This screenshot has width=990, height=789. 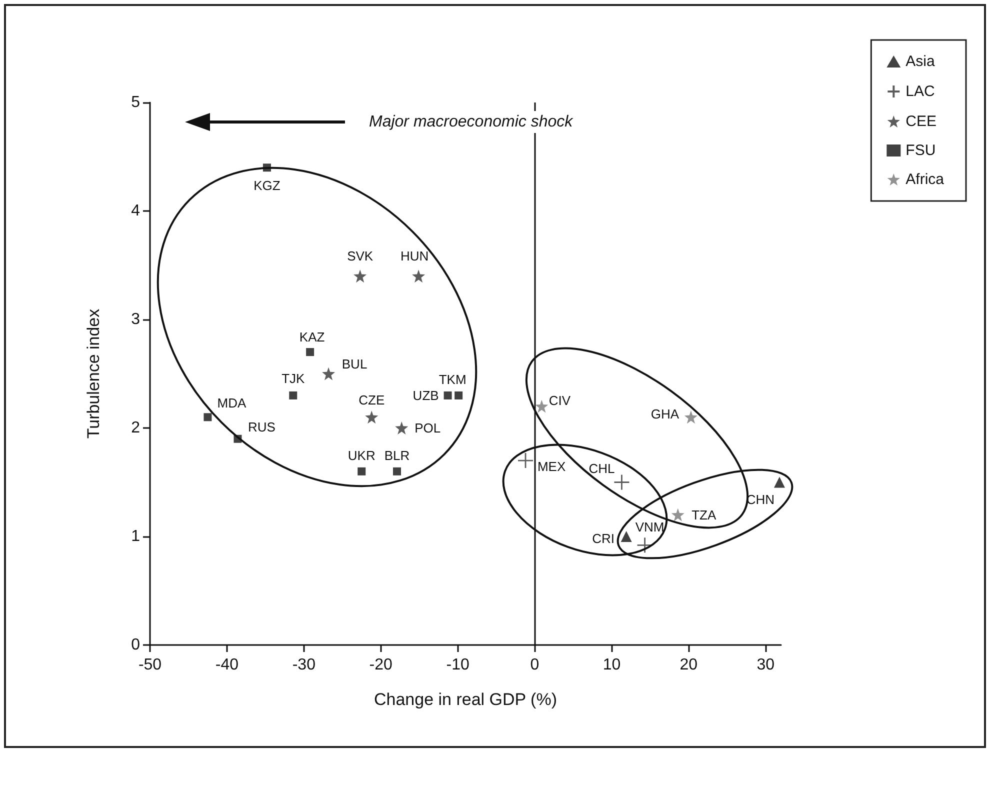 I want to click on y-axis-title: Turbulence index, so click(x=93, y=373).